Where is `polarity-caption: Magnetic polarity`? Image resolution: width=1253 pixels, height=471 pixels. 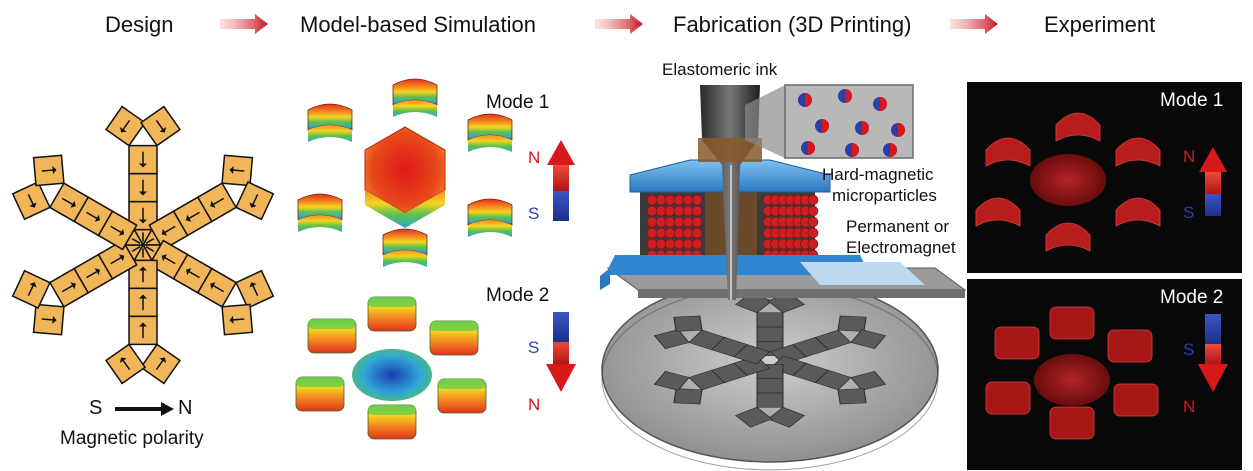 polarity-caption: Magnetic polarity is located at coordinates (132, 438).